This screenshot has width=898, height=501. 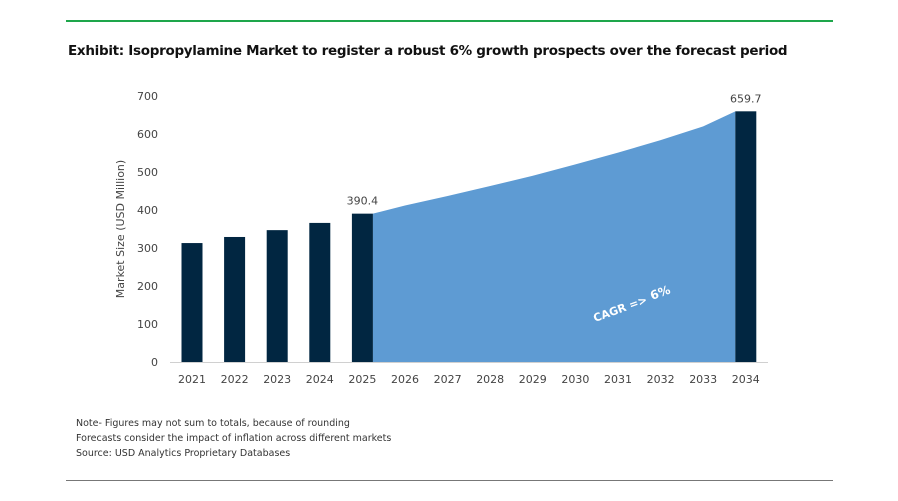 I want to click on x-tick-label: 2029, so click(x=533, y=379).